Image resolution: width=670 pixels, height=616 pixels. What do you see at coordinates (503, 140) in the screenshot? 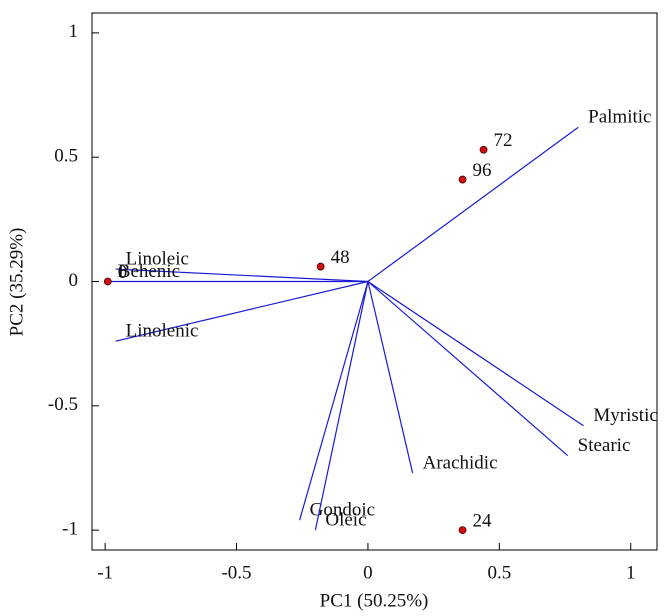
I see `point-label: 72` at bounding box center [503, 140].